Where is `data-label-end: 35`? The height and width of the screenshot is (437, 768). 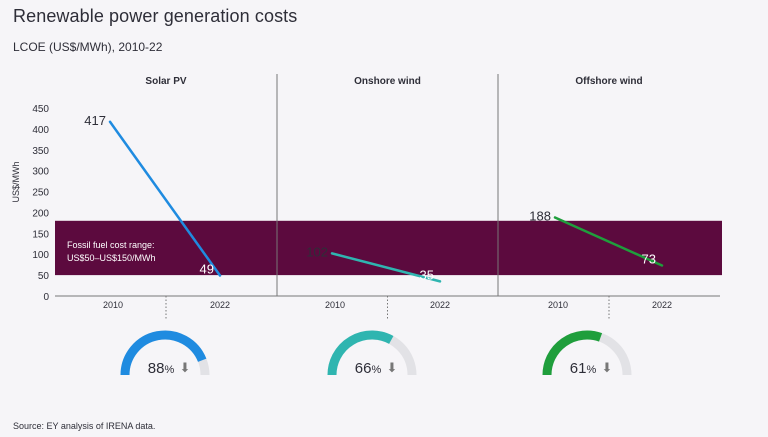 data-label-end: 35 is located at coordinates (427, 274).